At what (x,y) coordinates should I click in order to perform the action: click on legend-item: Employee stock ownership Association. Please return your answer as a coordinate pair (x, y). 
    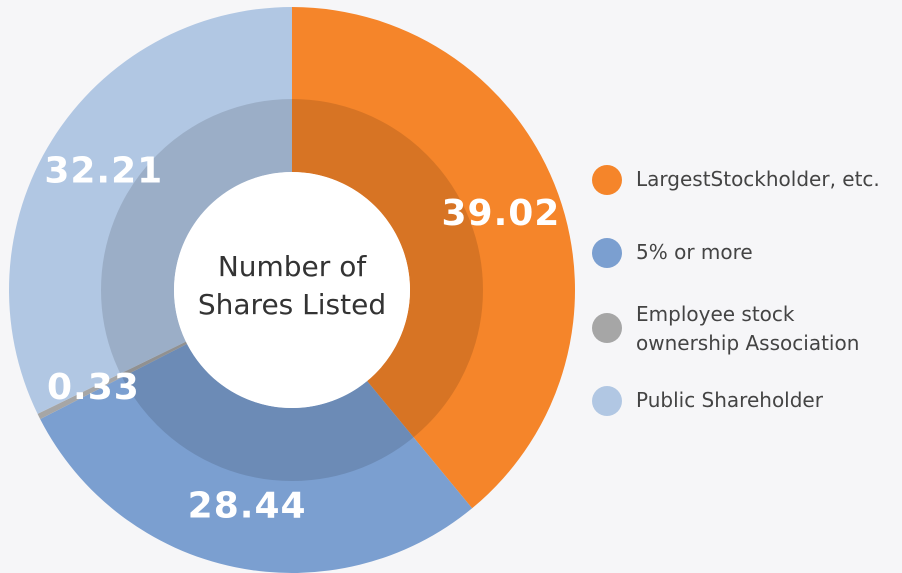
    Looking at the image, I should click on (739, 329).